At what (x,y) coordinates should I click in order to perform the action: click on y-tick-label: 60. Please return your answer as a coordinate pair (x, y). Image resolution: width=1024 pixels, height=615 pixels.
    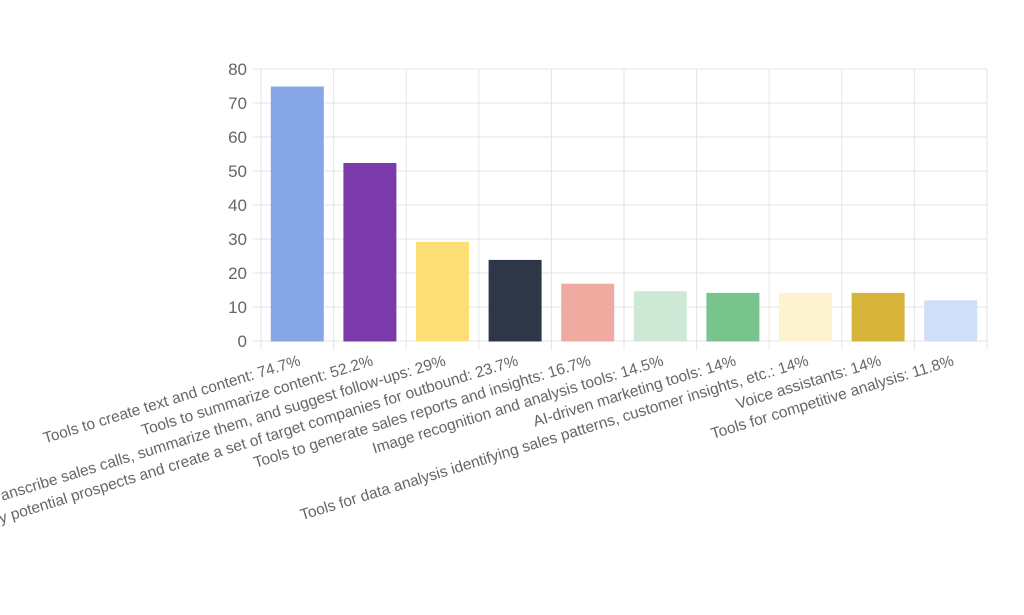
    Looking at the image, I should click on (237, 137).